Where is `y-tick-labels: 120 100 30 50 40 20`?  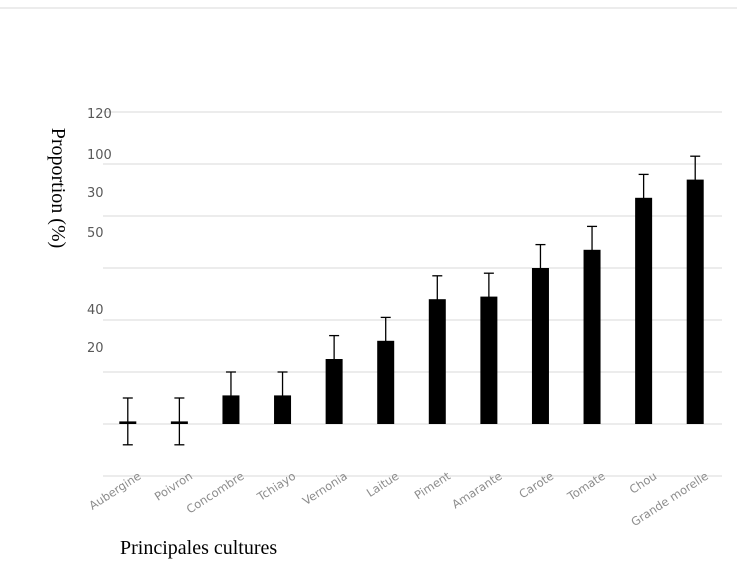
y-tick-labels: 120 100 30 50 40 20 is located at coordinates (99, 231).